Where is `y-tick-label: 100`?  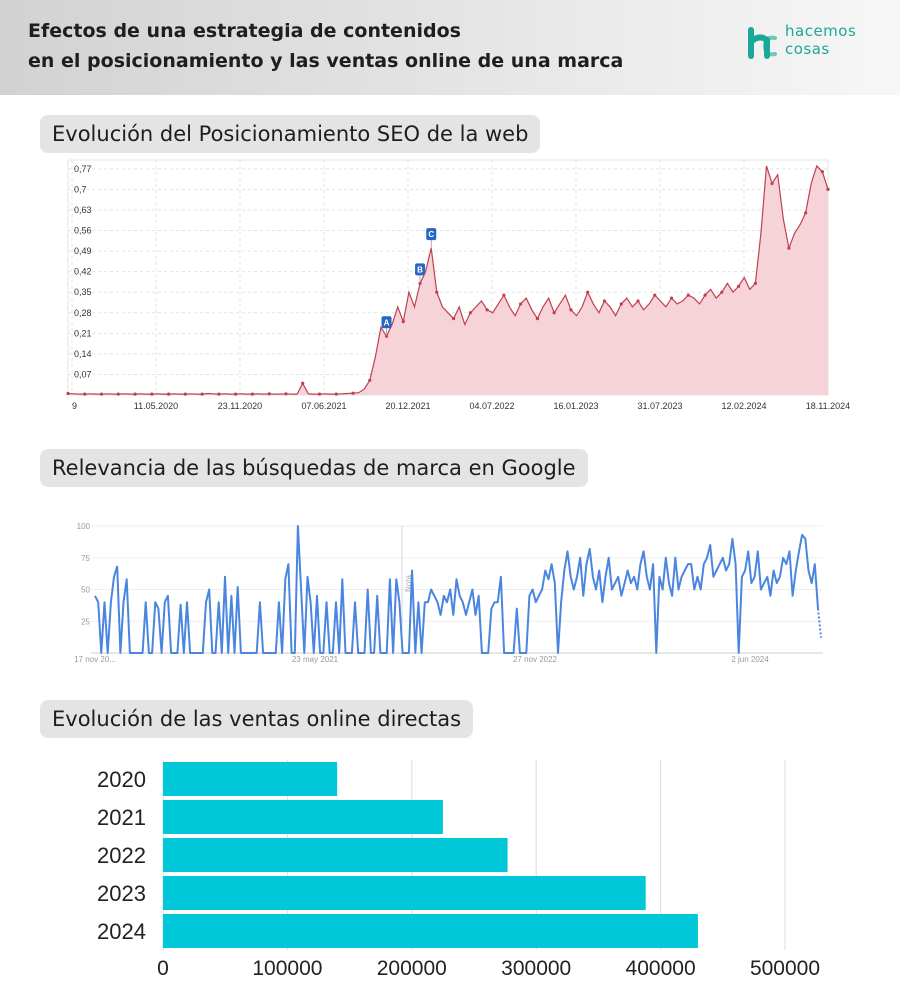 y-tick-label: 100 is located at coordinates (84, 526).